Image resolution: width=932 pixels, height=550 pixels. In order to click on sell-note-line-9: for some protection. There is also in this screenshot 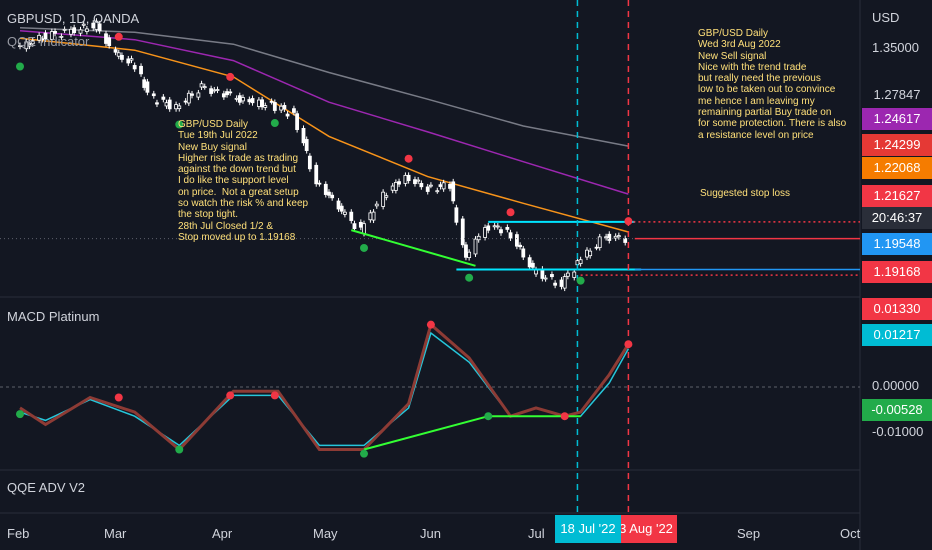, I will do `click(772, 124)`.